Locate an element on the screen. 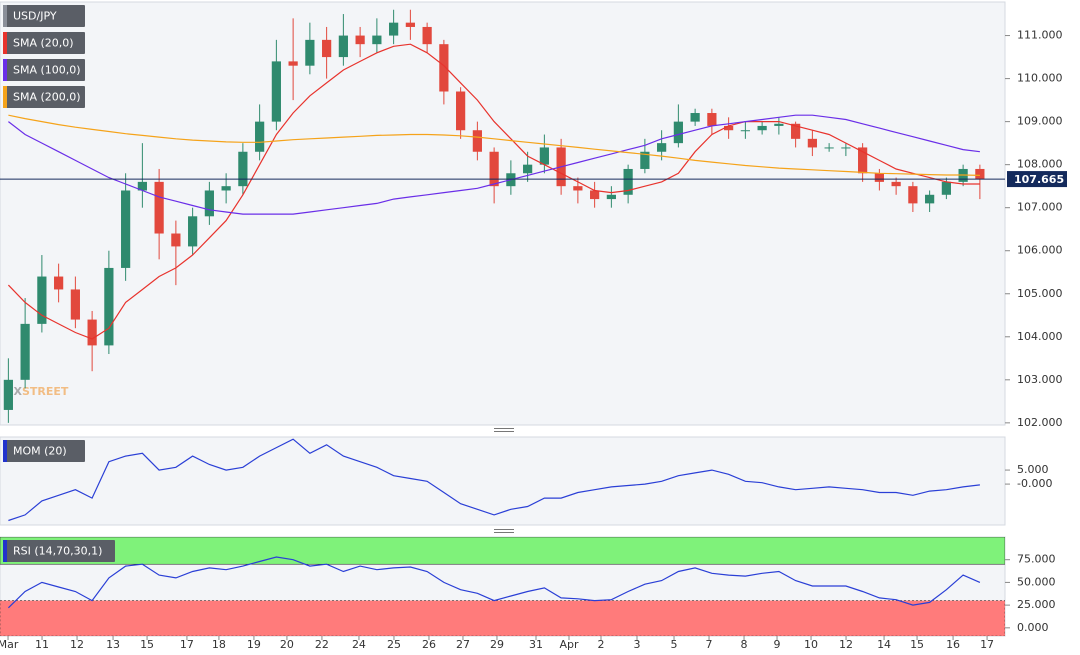  y-tick-label: 50.000 is located at coordinates (1036, 581).